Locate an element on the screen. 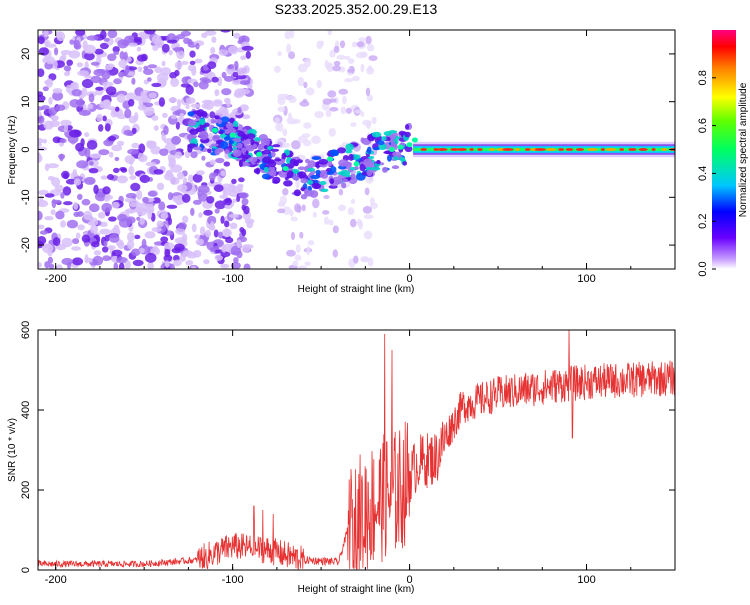 The image size is (750, 605). colorbar-label: Normalized spectral amplitude is located at coordinates (743, 149).